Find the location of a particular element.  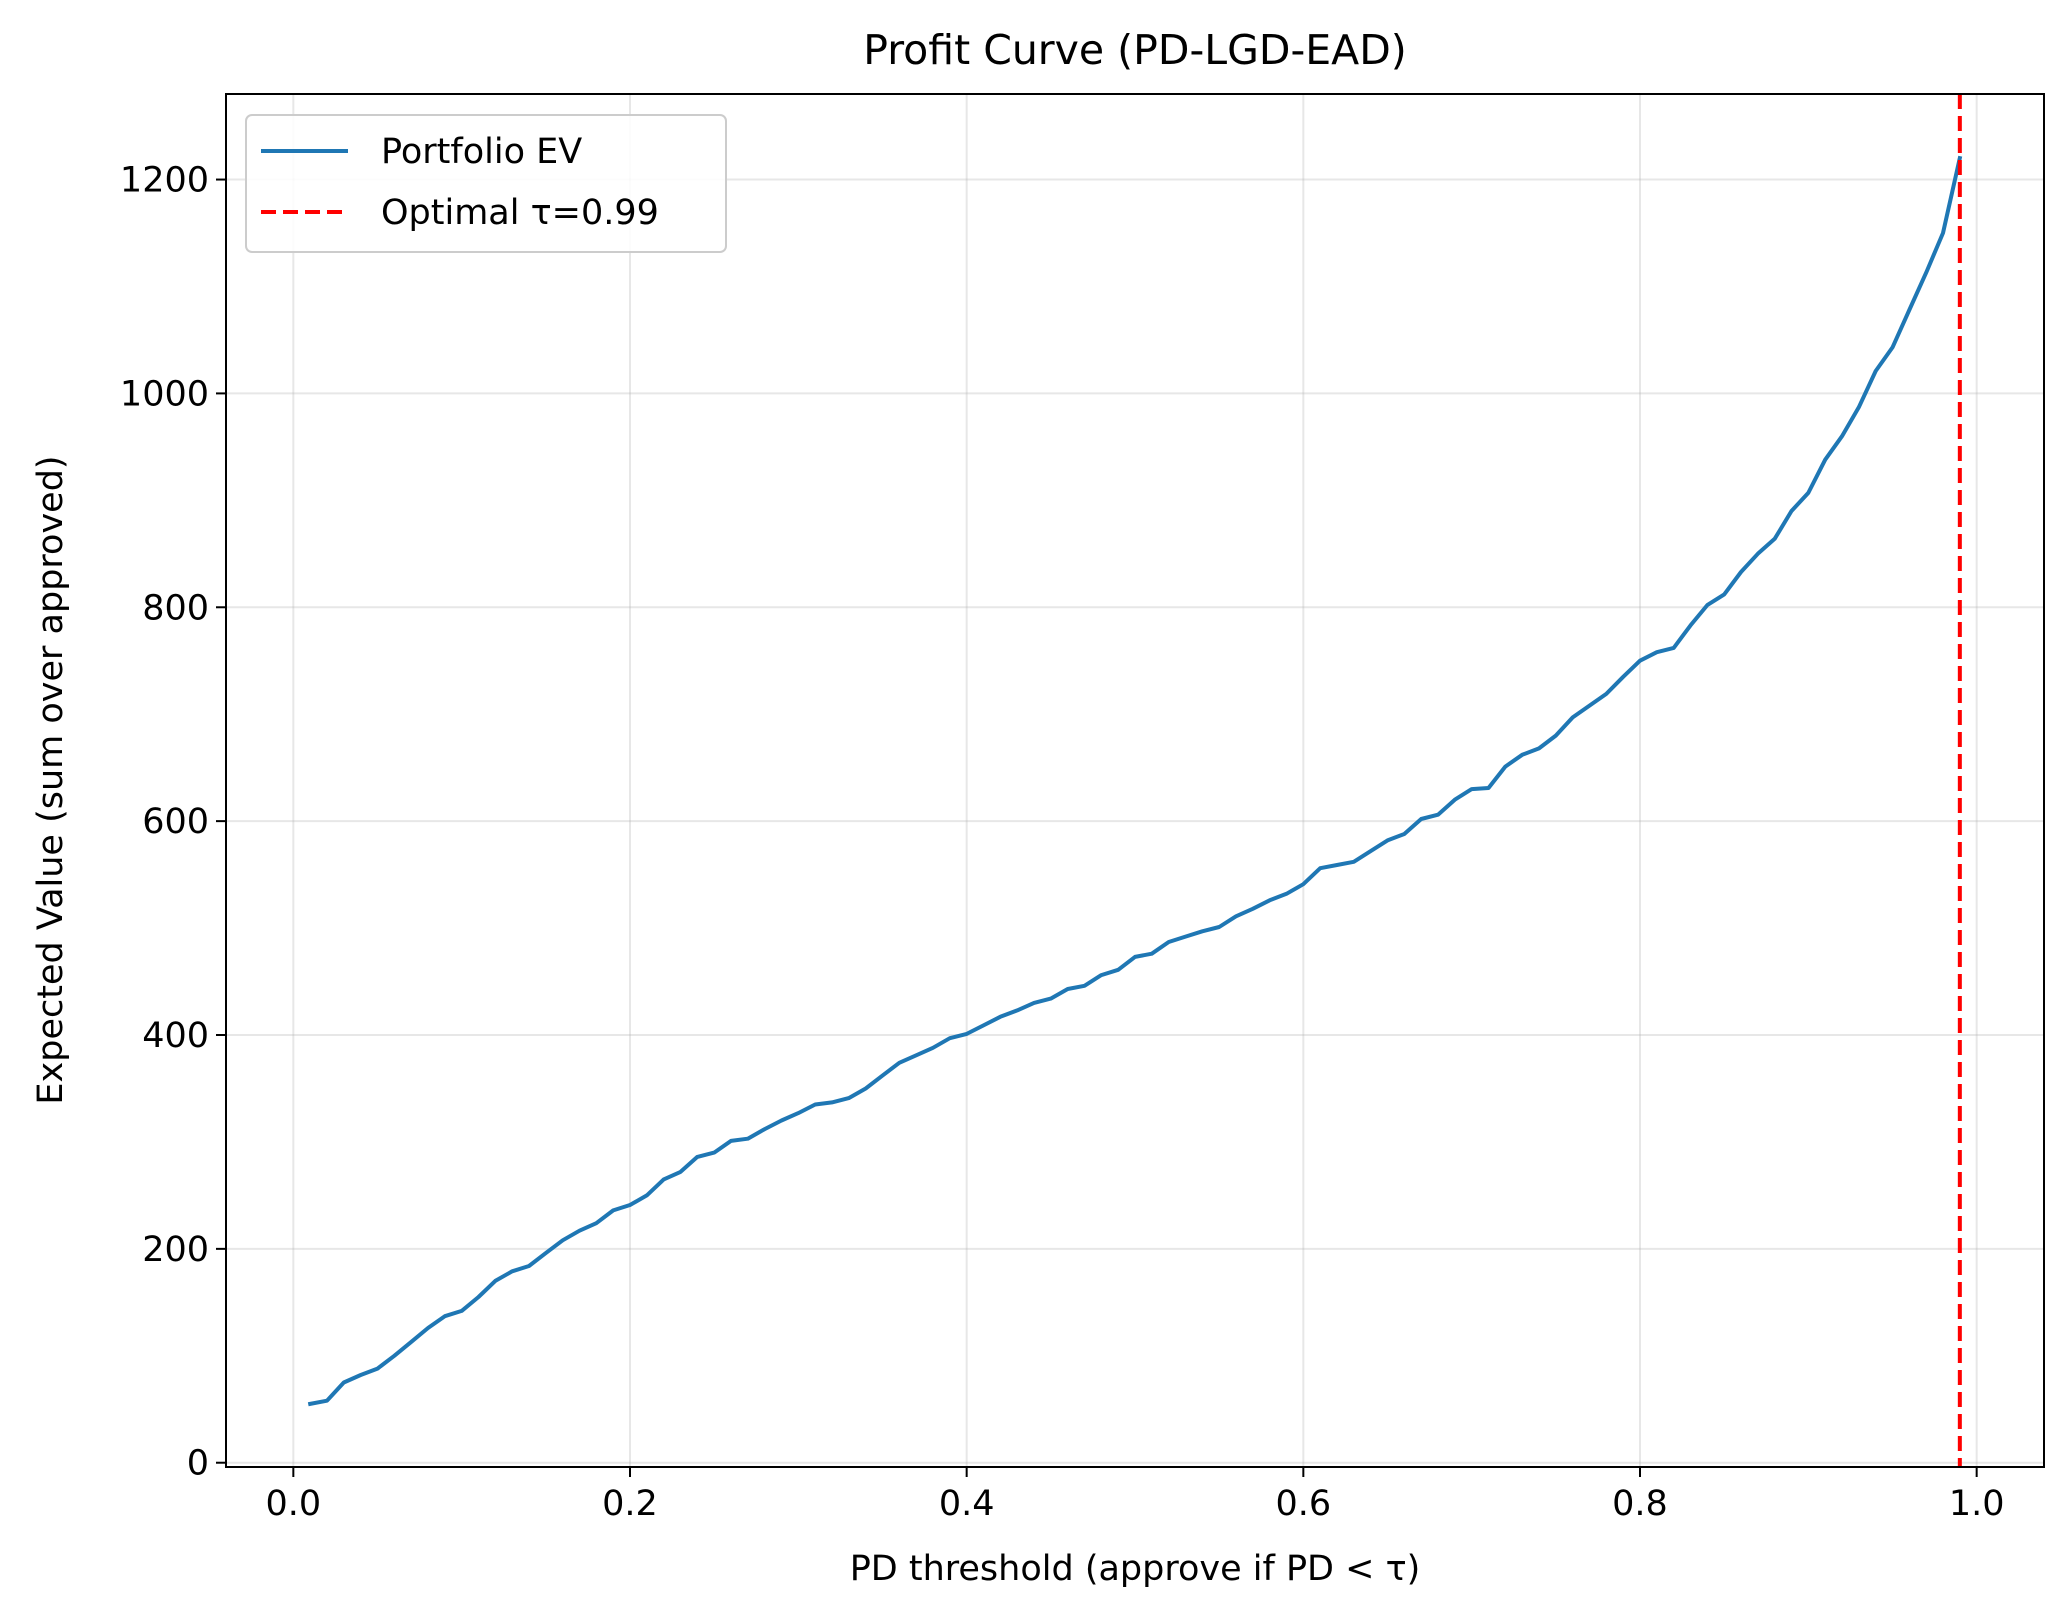

x-tick-label: 0.0 is located at coordinates (293, 1504).